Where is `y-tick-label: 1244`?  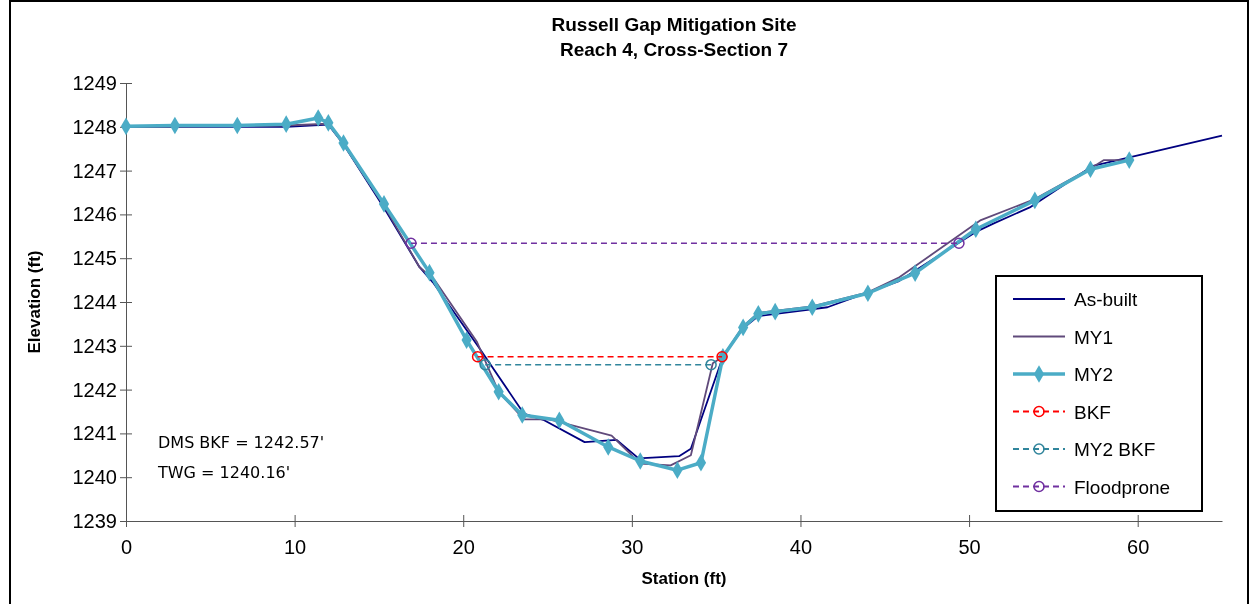
y-tick-label: 1244 is located at coordinates (94, 301).